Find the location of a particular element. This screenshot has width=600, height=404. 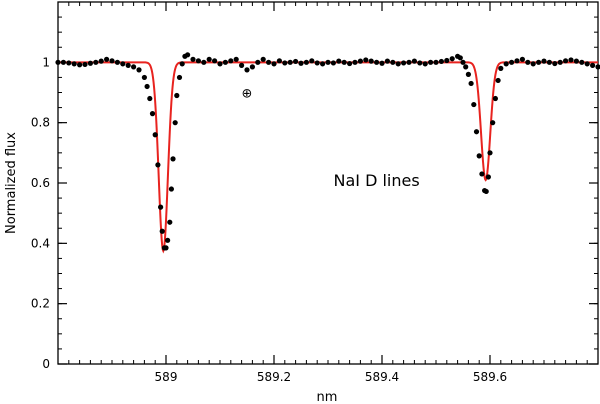

y-tick-label: 1 is located at coordinates (46, 62).